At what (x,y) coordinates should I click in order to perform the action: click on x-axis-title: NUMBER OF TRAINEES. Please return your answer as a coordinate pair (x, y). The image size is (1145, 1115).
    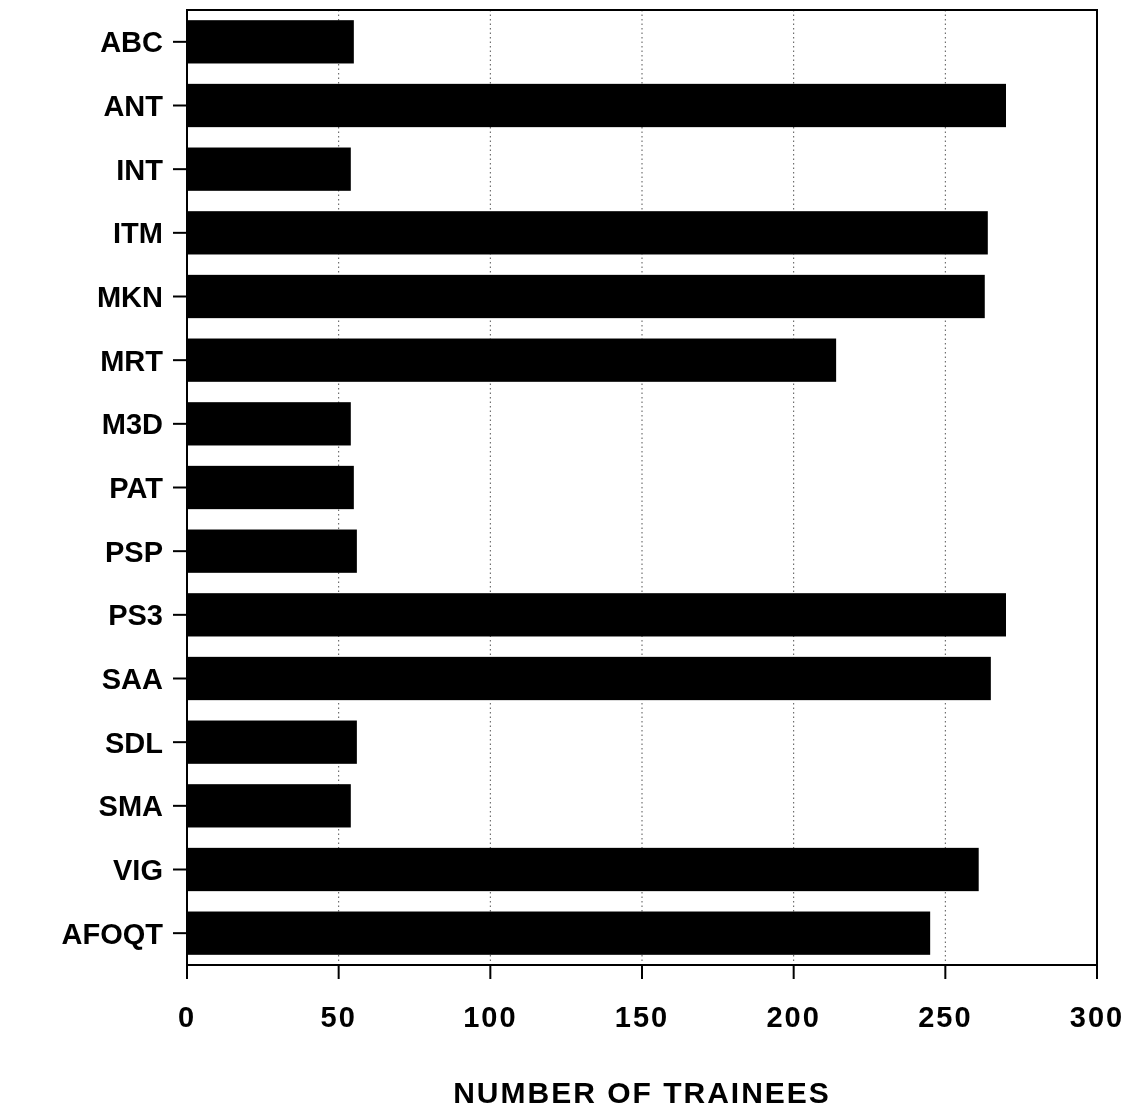
    Looking at the image, I should click on (642, 1092).